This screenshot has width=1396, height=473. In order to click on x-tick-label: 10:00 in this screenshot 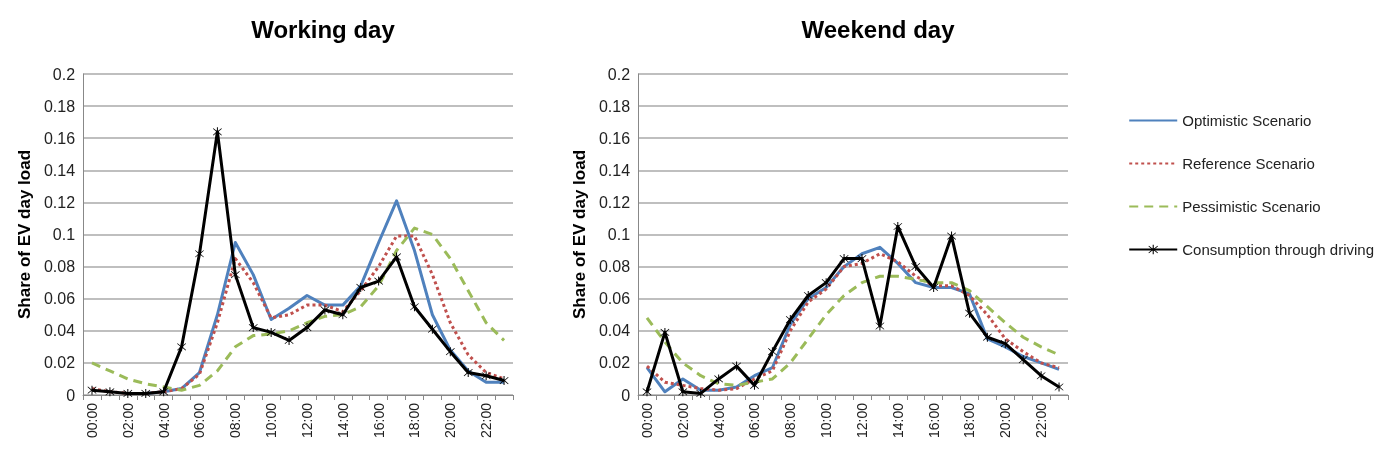, I will do `click(271, 420)`.